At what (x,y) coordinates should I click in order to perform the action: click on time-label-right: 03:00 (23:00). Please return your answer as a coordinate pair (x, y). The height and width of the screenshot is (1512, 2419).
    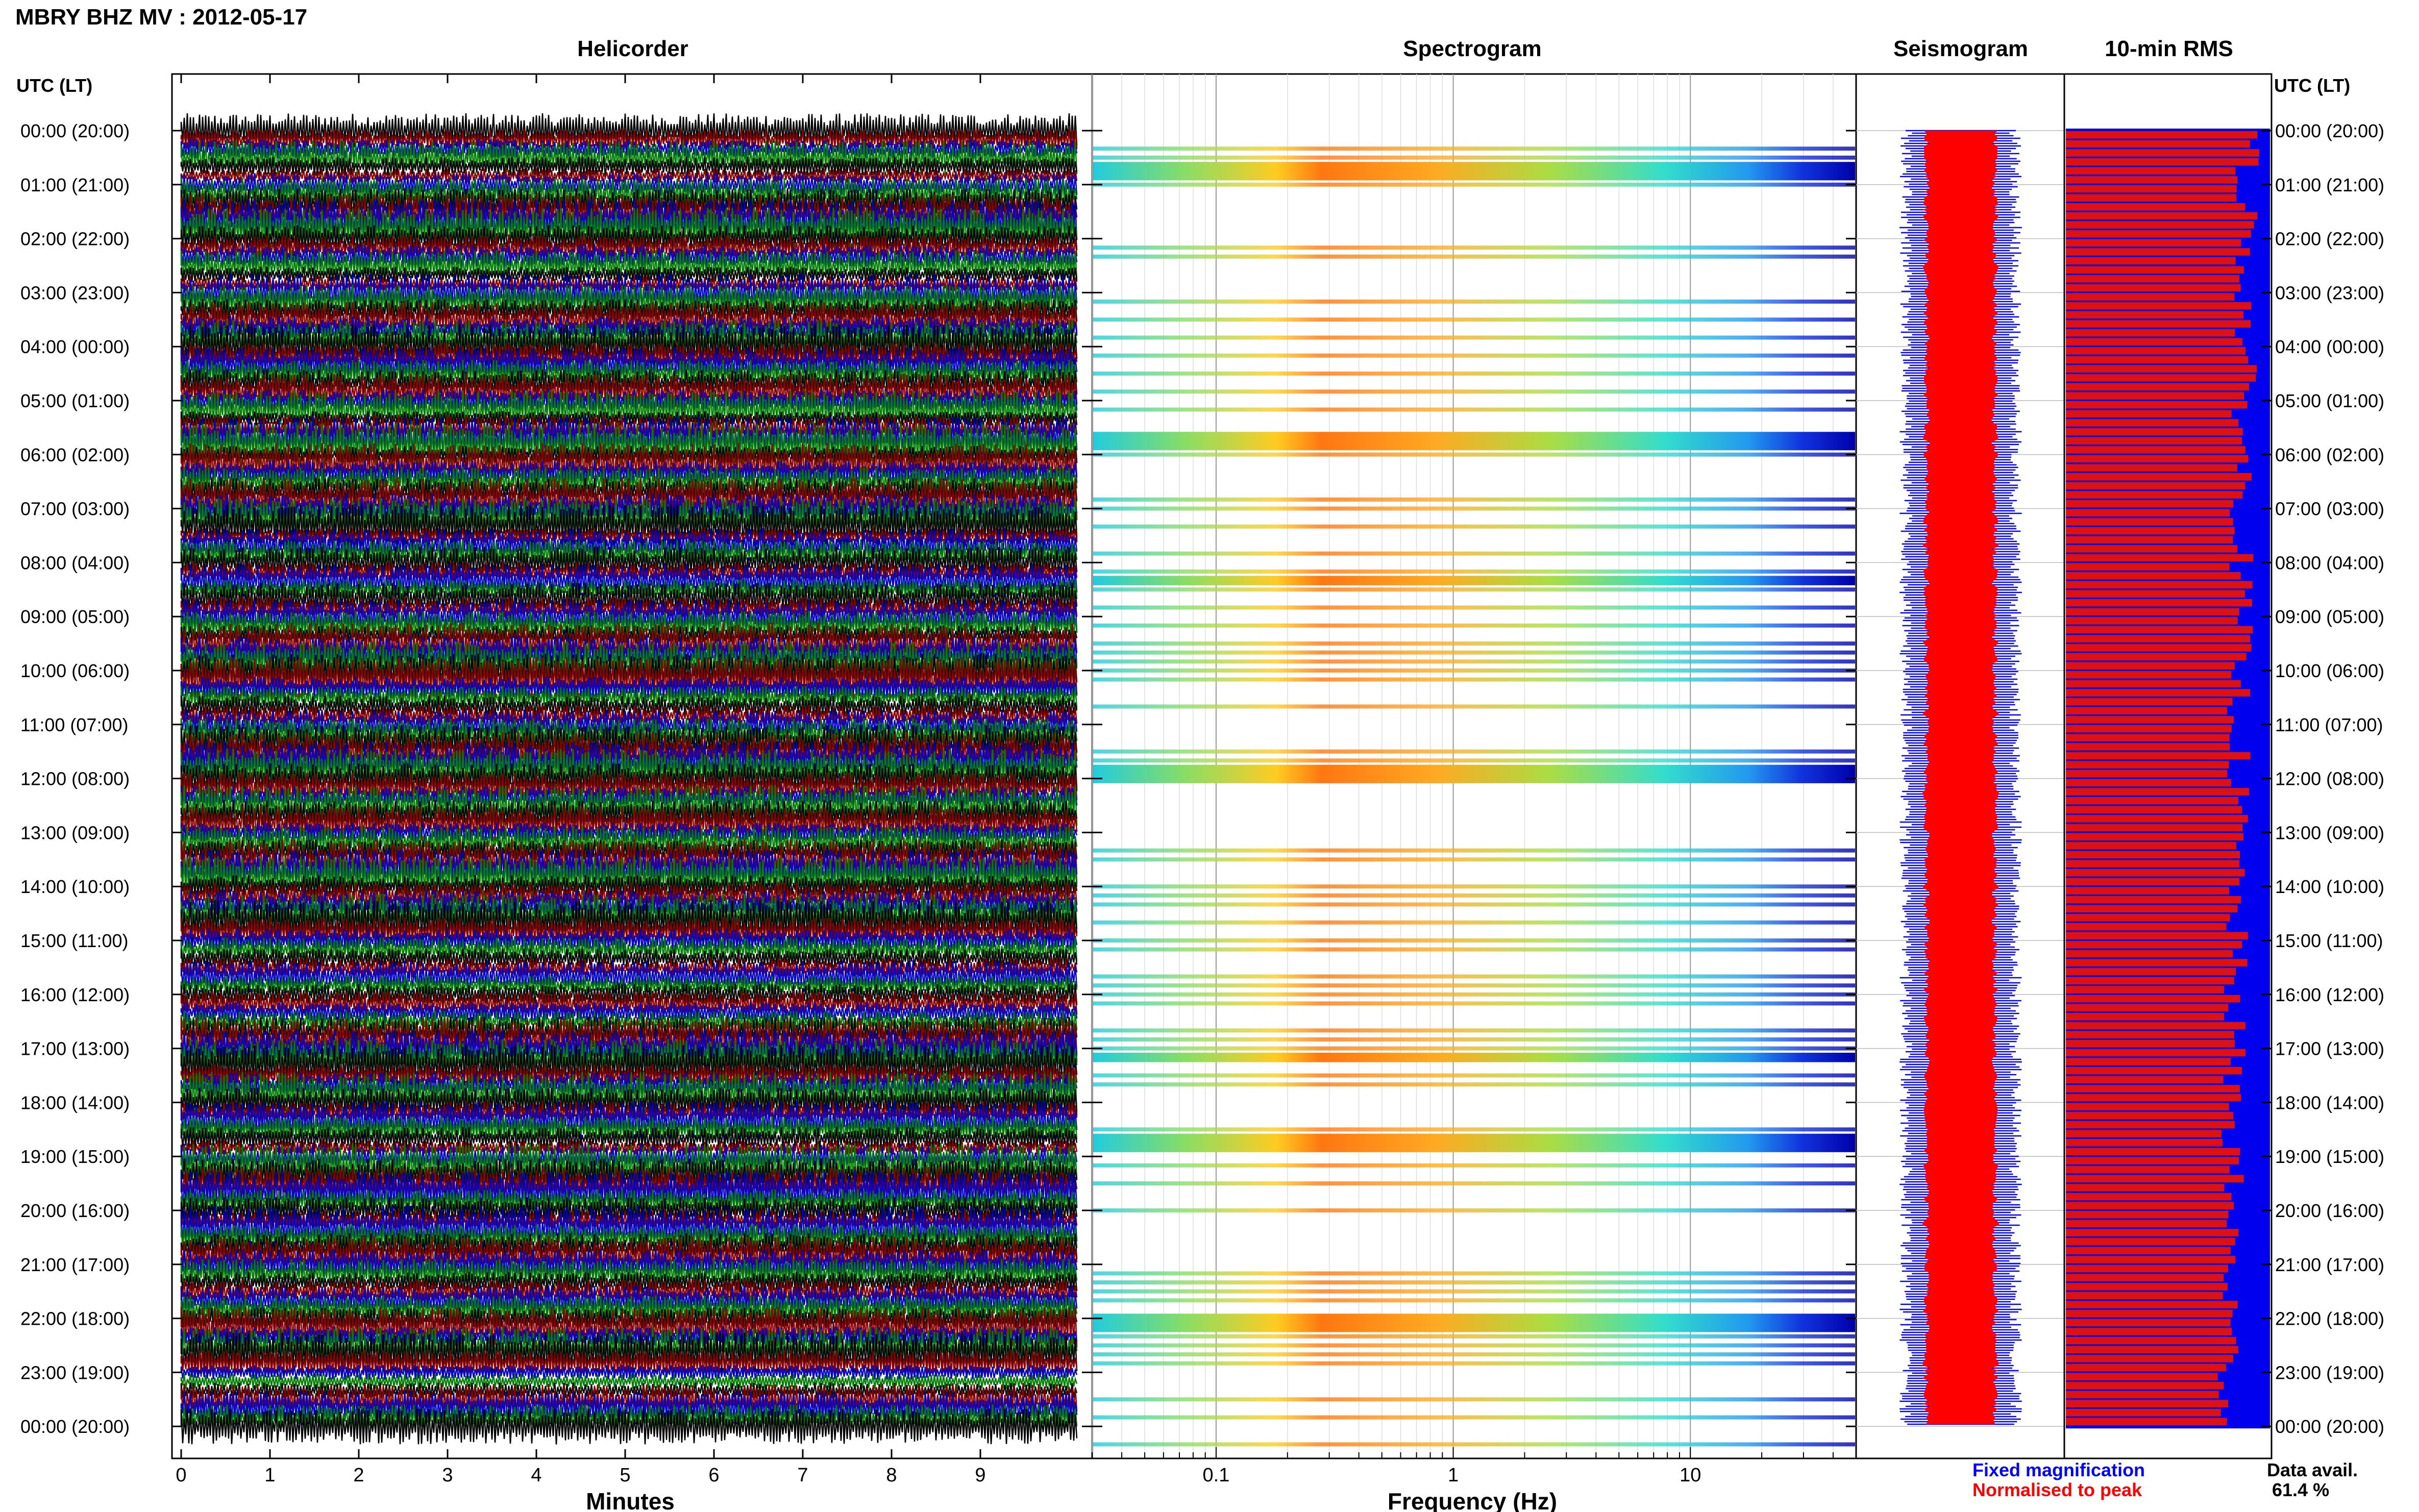
    Looking at the image, I should click on (2329, 292).